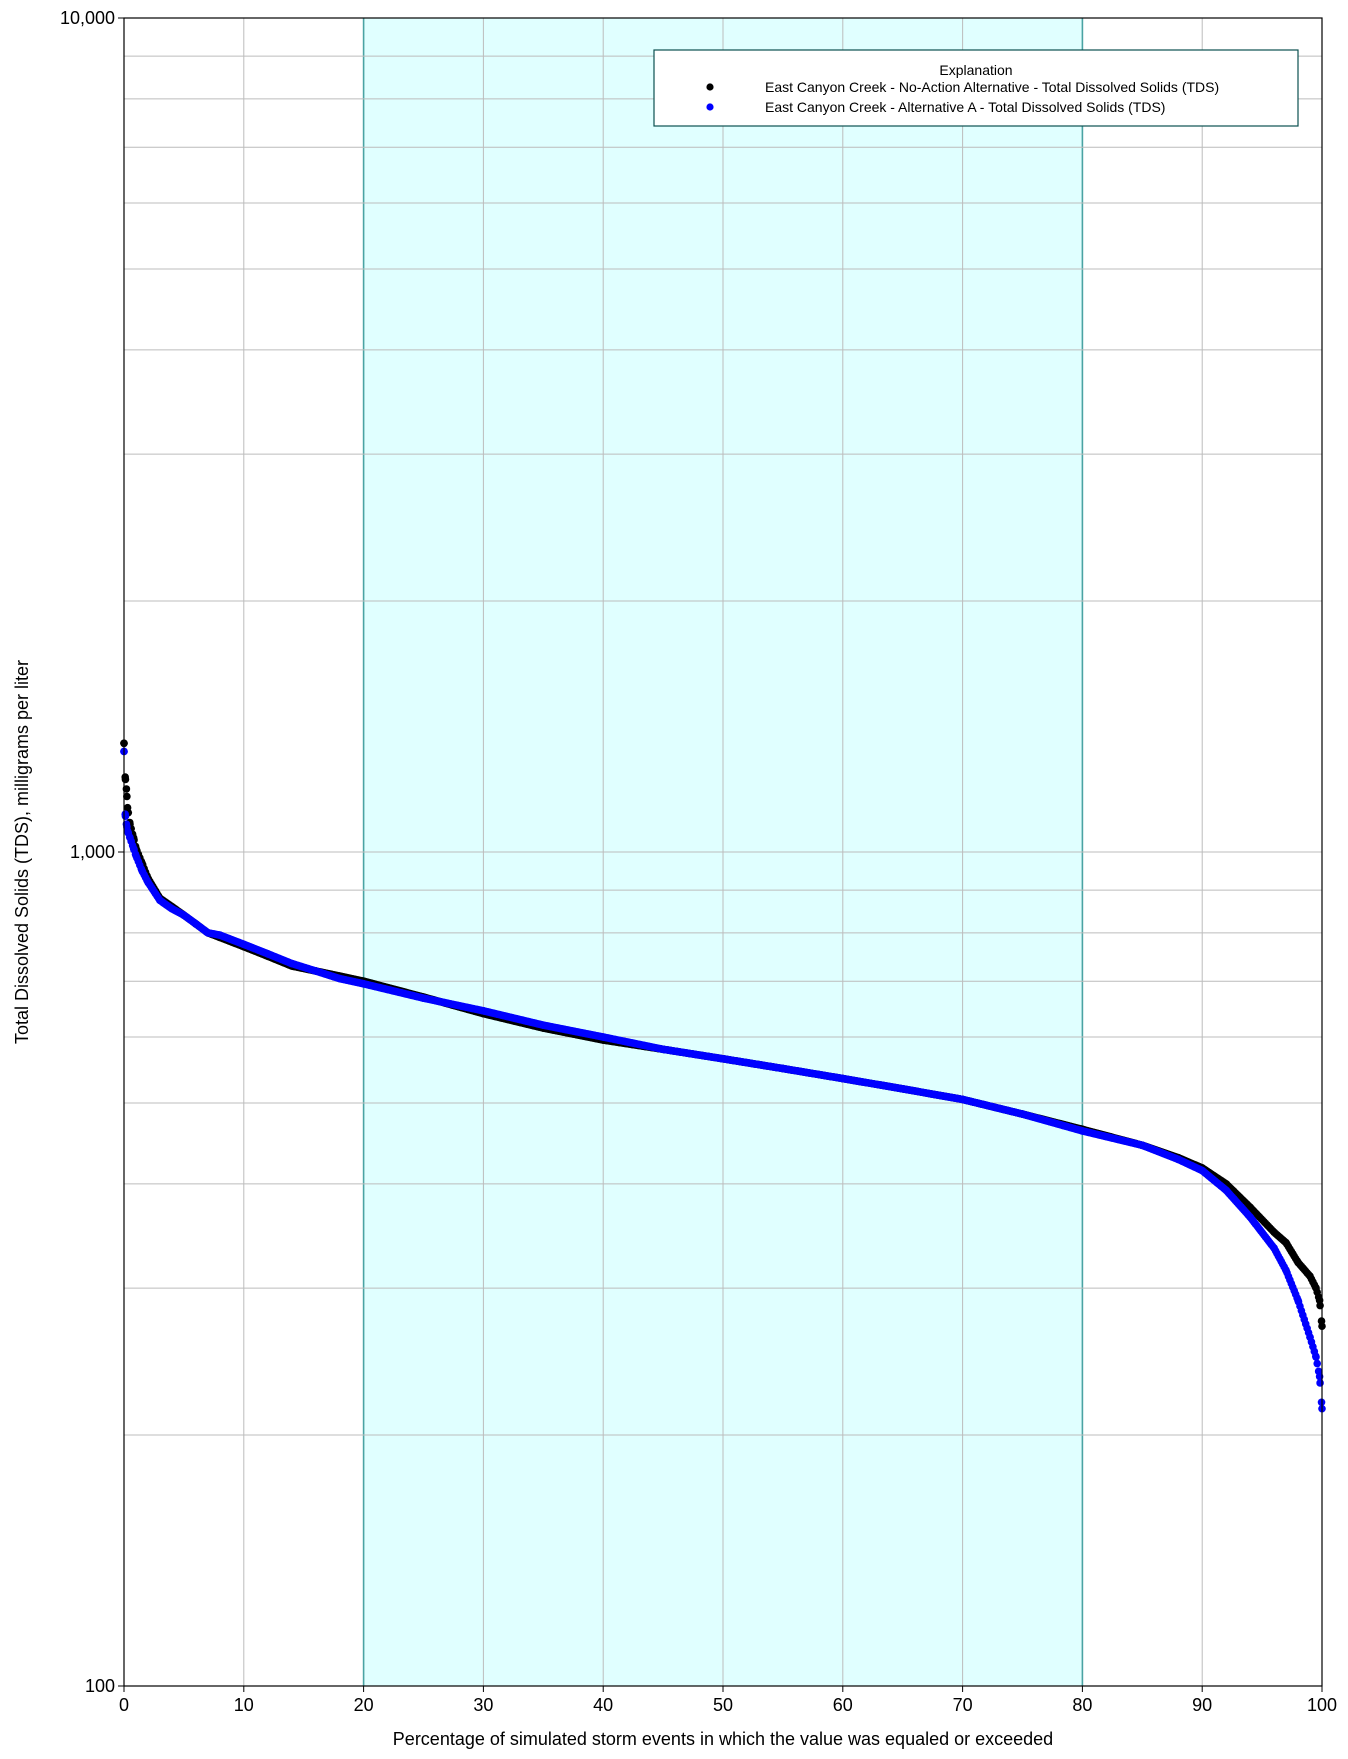 The image size is (1348, 1759). I want to click on x-tick-label: 90, so click(1202, 1705).